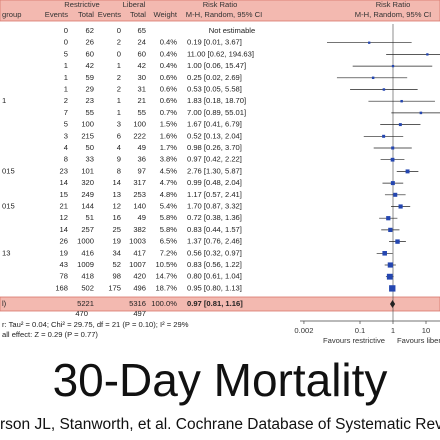  What do you see at coordinates (117, 252) in the screenshot?
I see `row-le: 34` at bounding box center [117, 252].